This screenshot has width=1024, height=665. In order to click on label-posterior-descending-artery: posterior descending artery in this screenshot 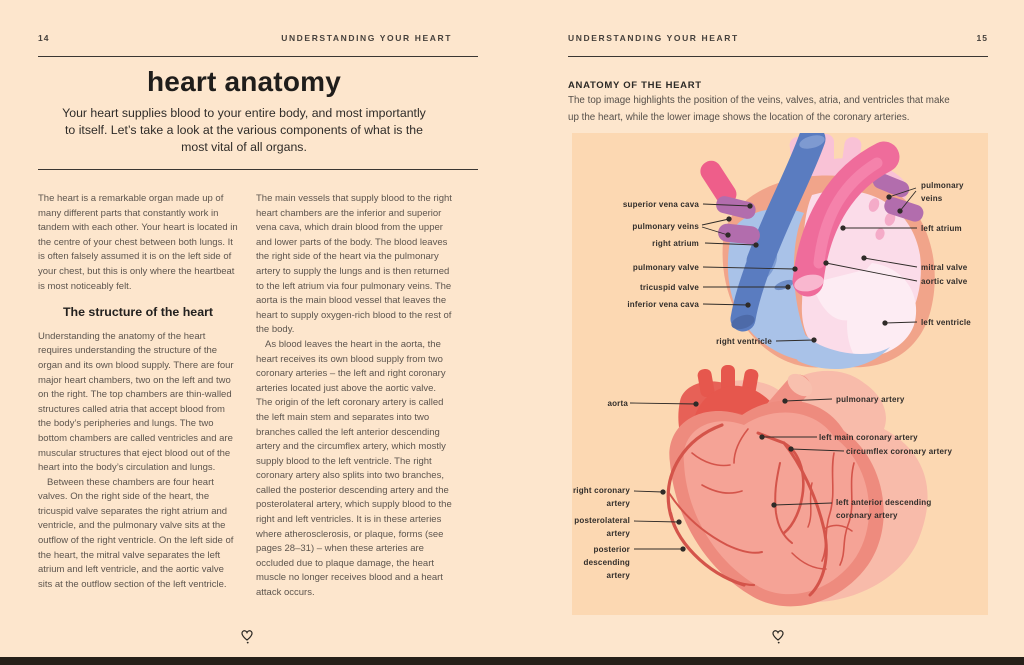, I will do `click(606, 562)`.